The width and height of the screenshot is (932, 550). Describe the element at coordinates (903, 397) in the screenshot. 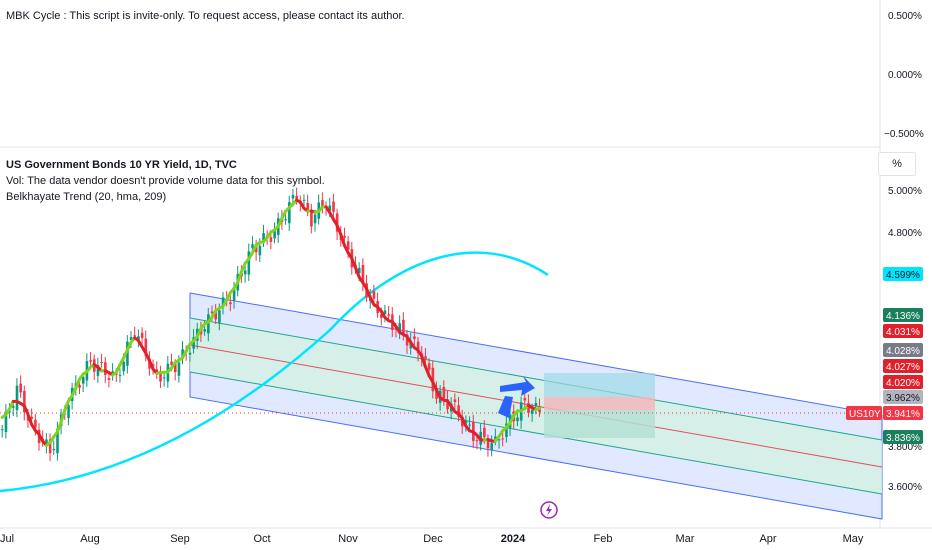

I see `price-tag: 3.962%` at that location.